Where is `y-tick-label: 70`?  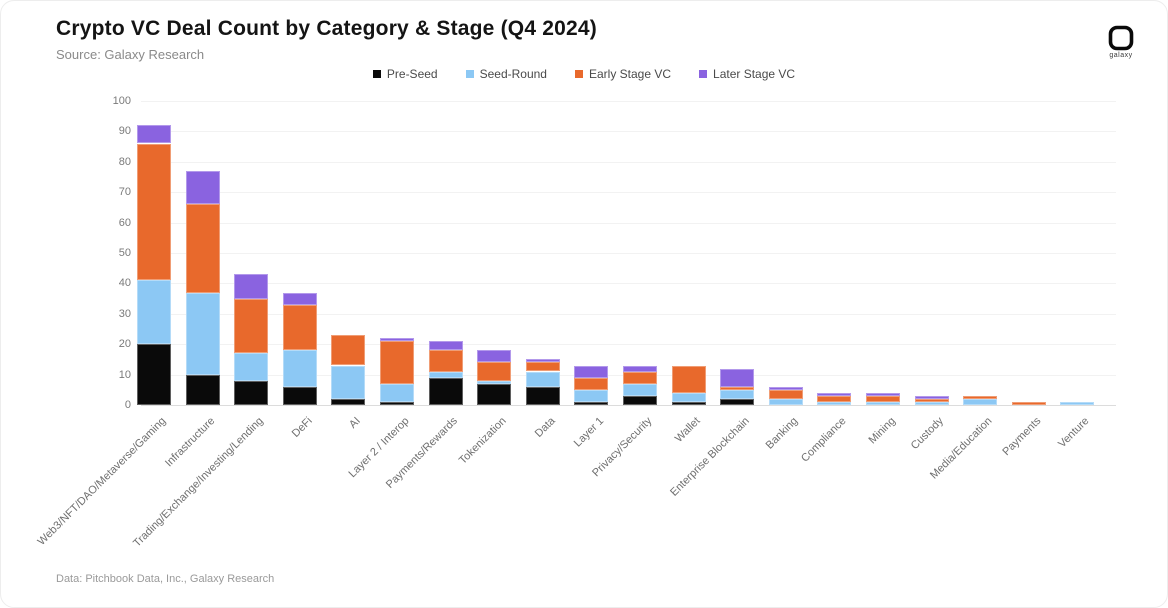 y-tick-label: 70 is located at coordinates (124, 192).